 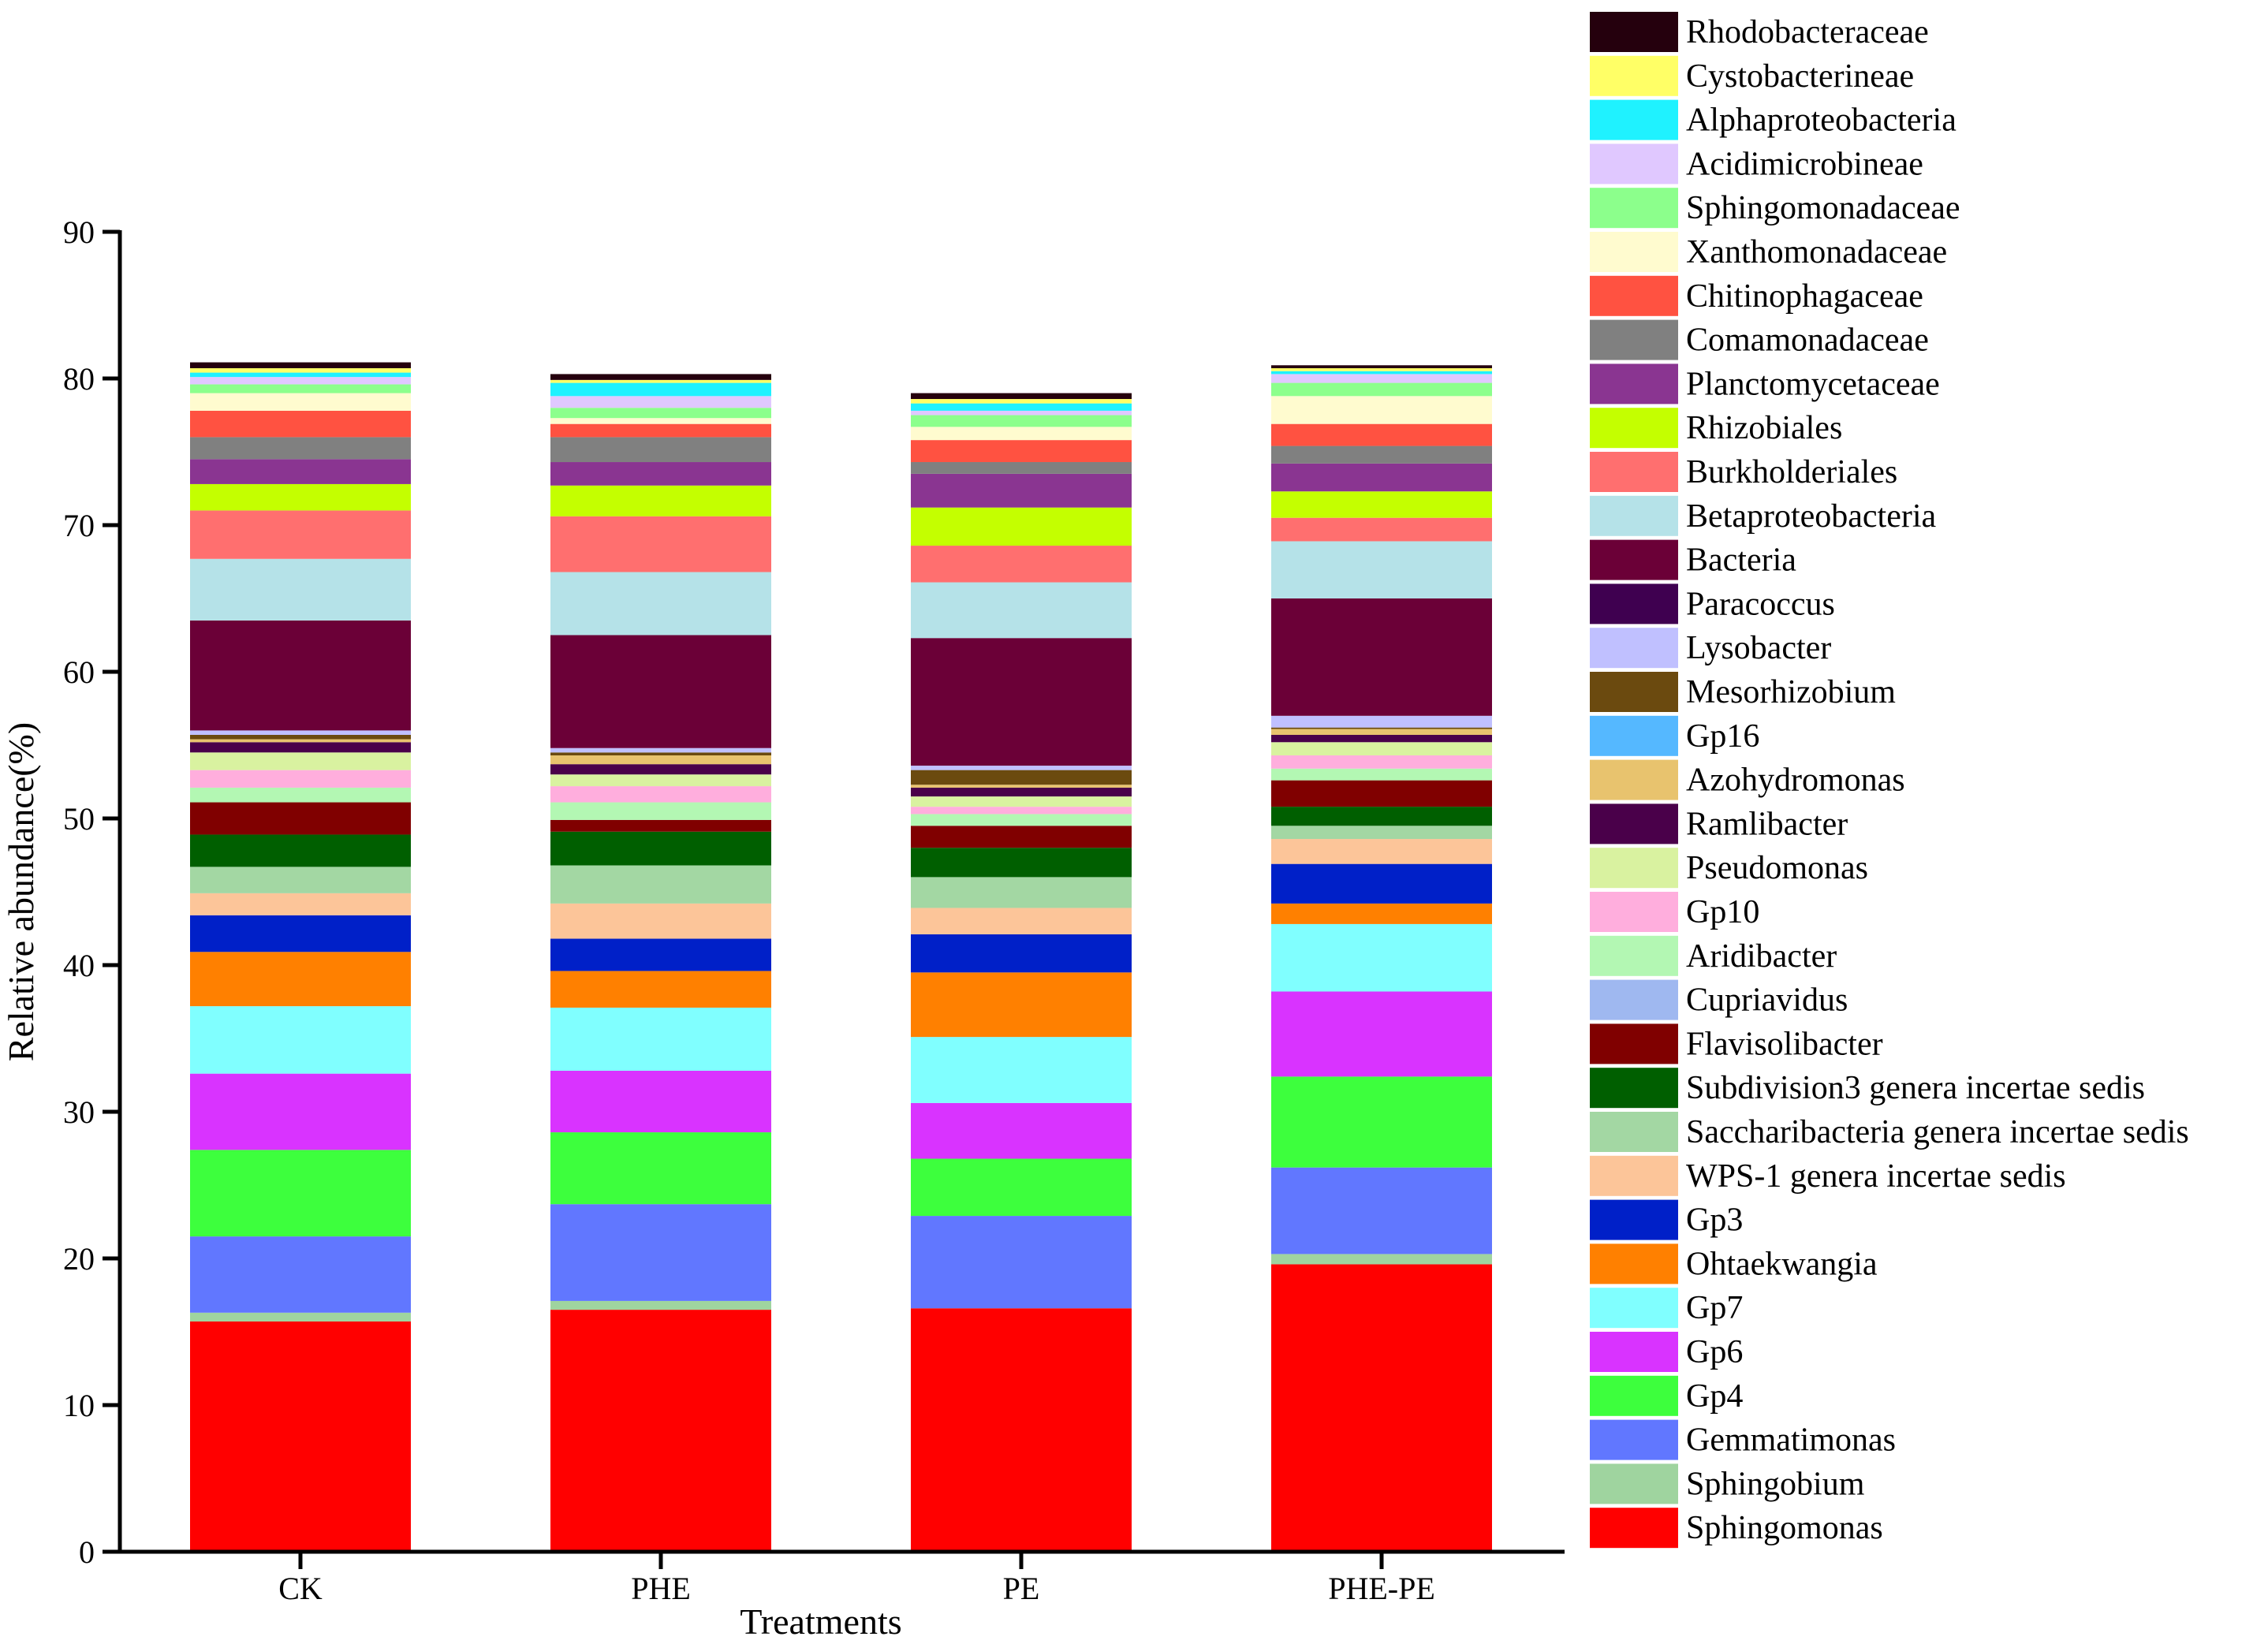 I want to click on bar-stack-pe, so click(x=1022, y=973).